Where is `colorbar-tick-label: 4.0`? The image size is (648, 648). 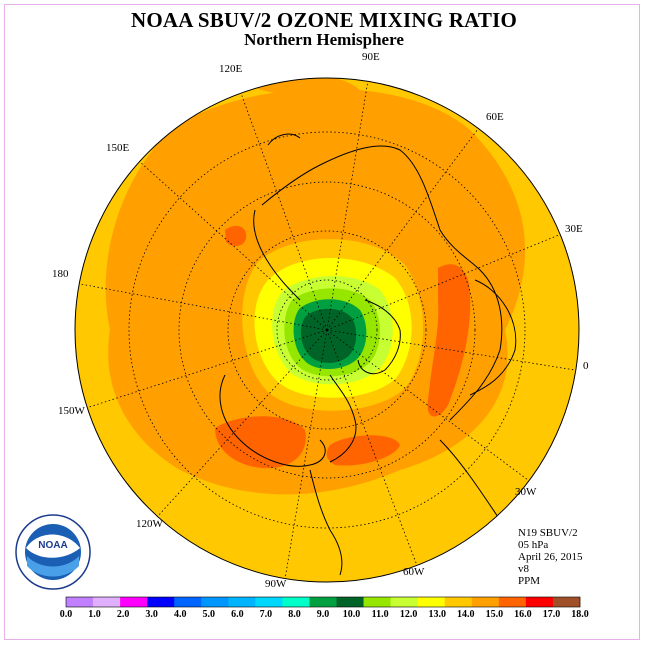 colorbar-tick-label: 4.0 is located at coordinates (180, 614).